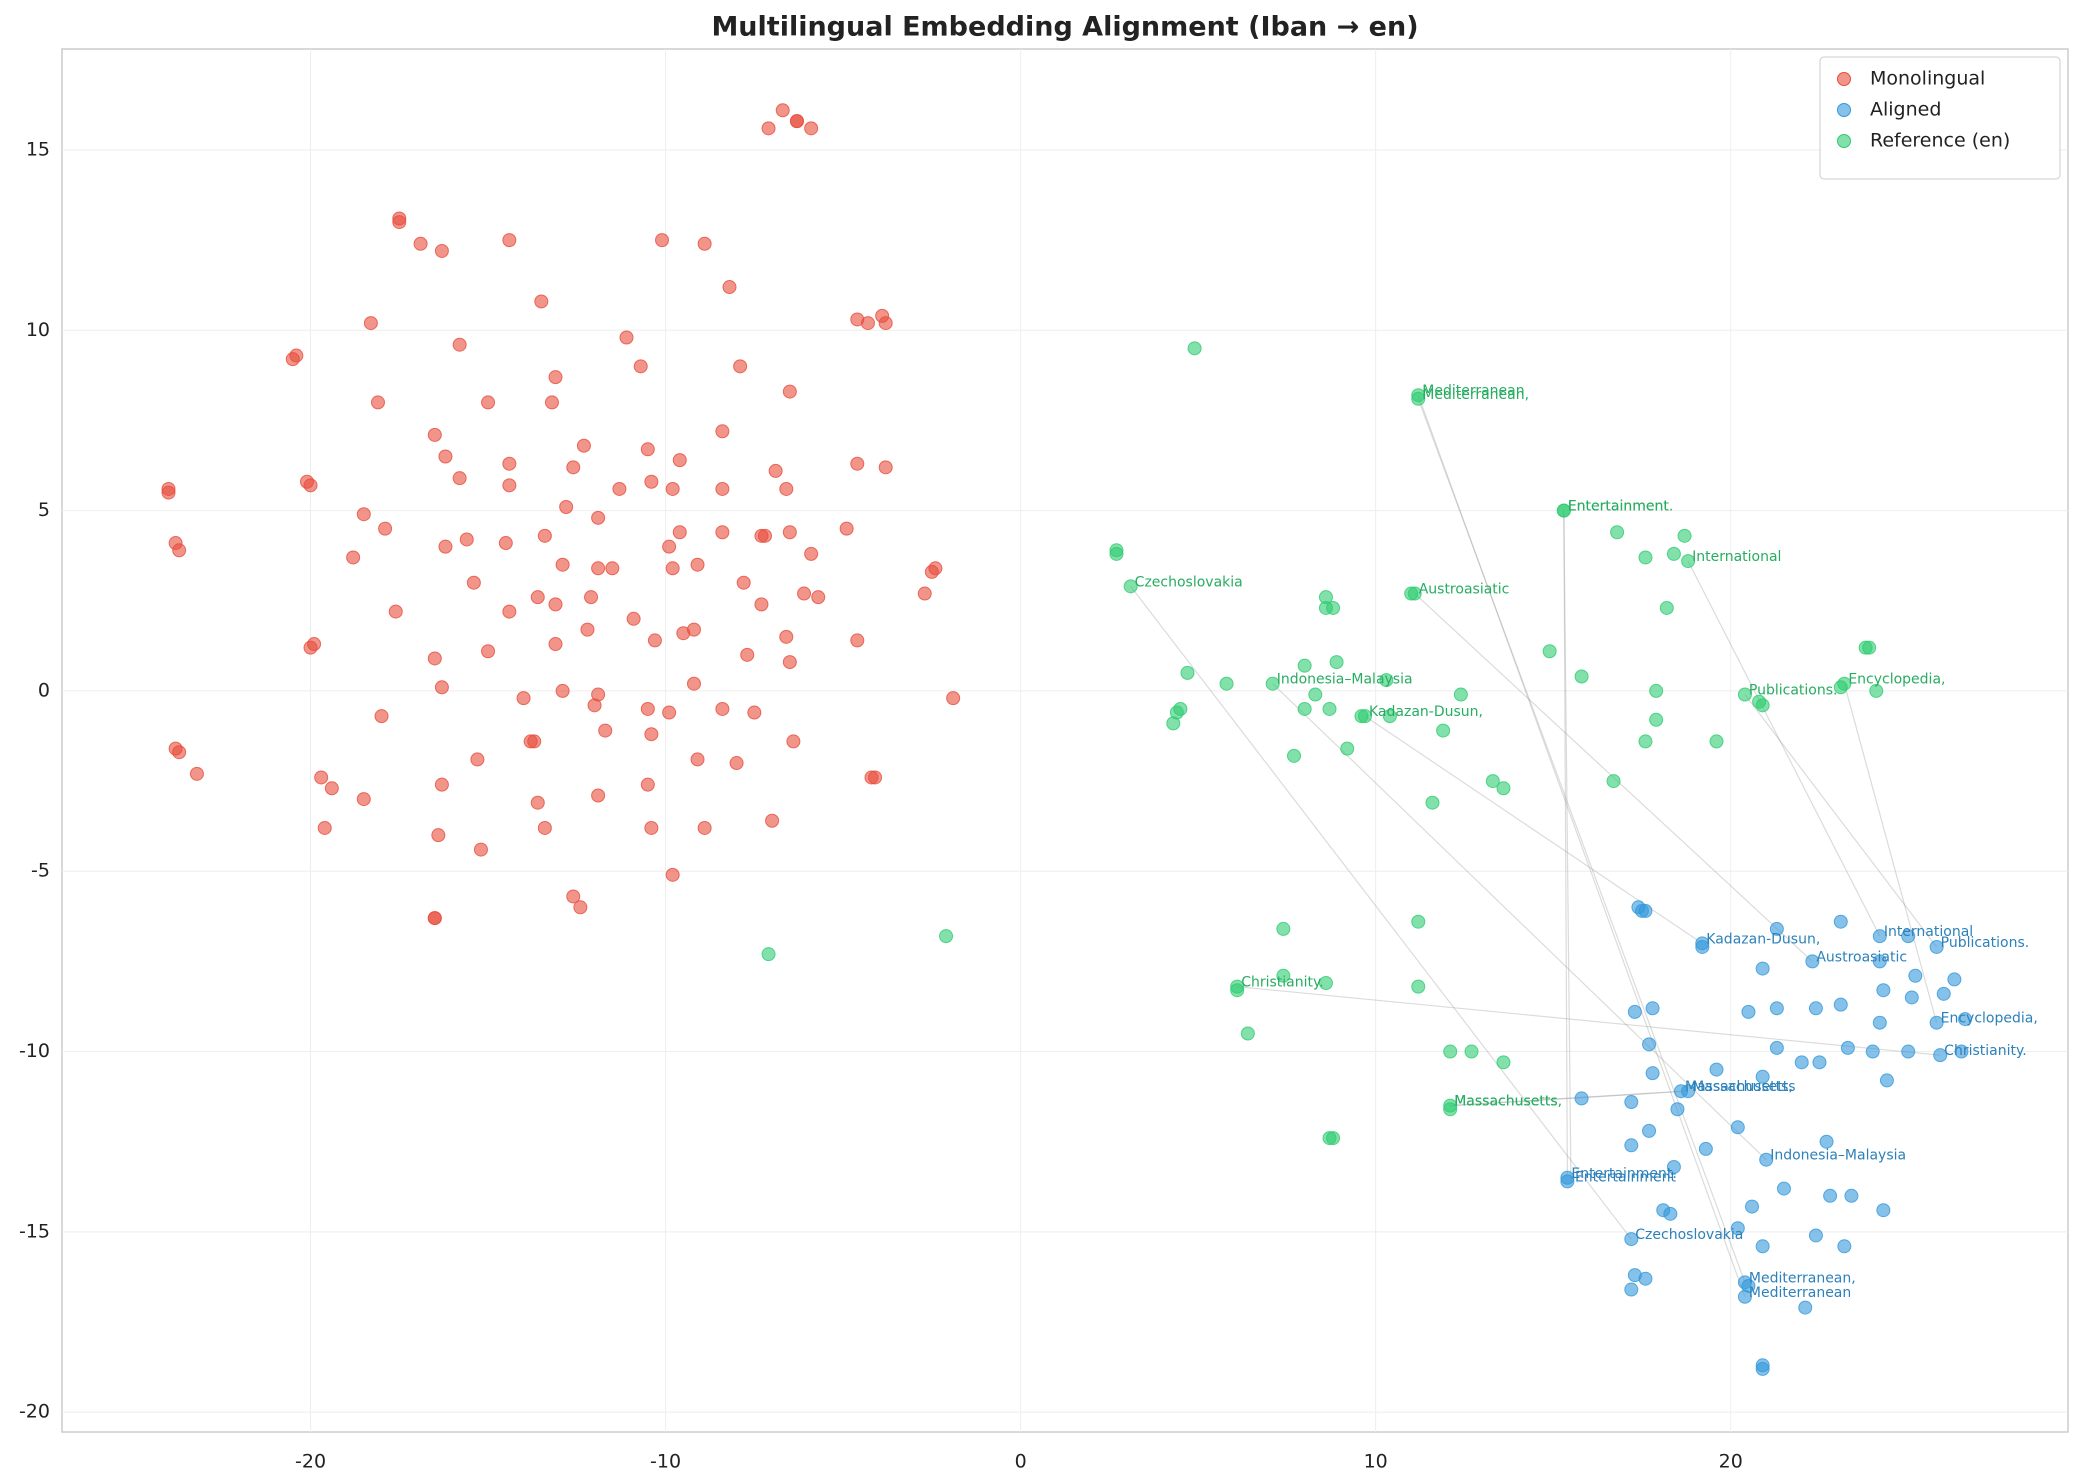  Describe the element at coordinates (38, 149) in the screenshot. I see `y-tick-label: 15` at that location.